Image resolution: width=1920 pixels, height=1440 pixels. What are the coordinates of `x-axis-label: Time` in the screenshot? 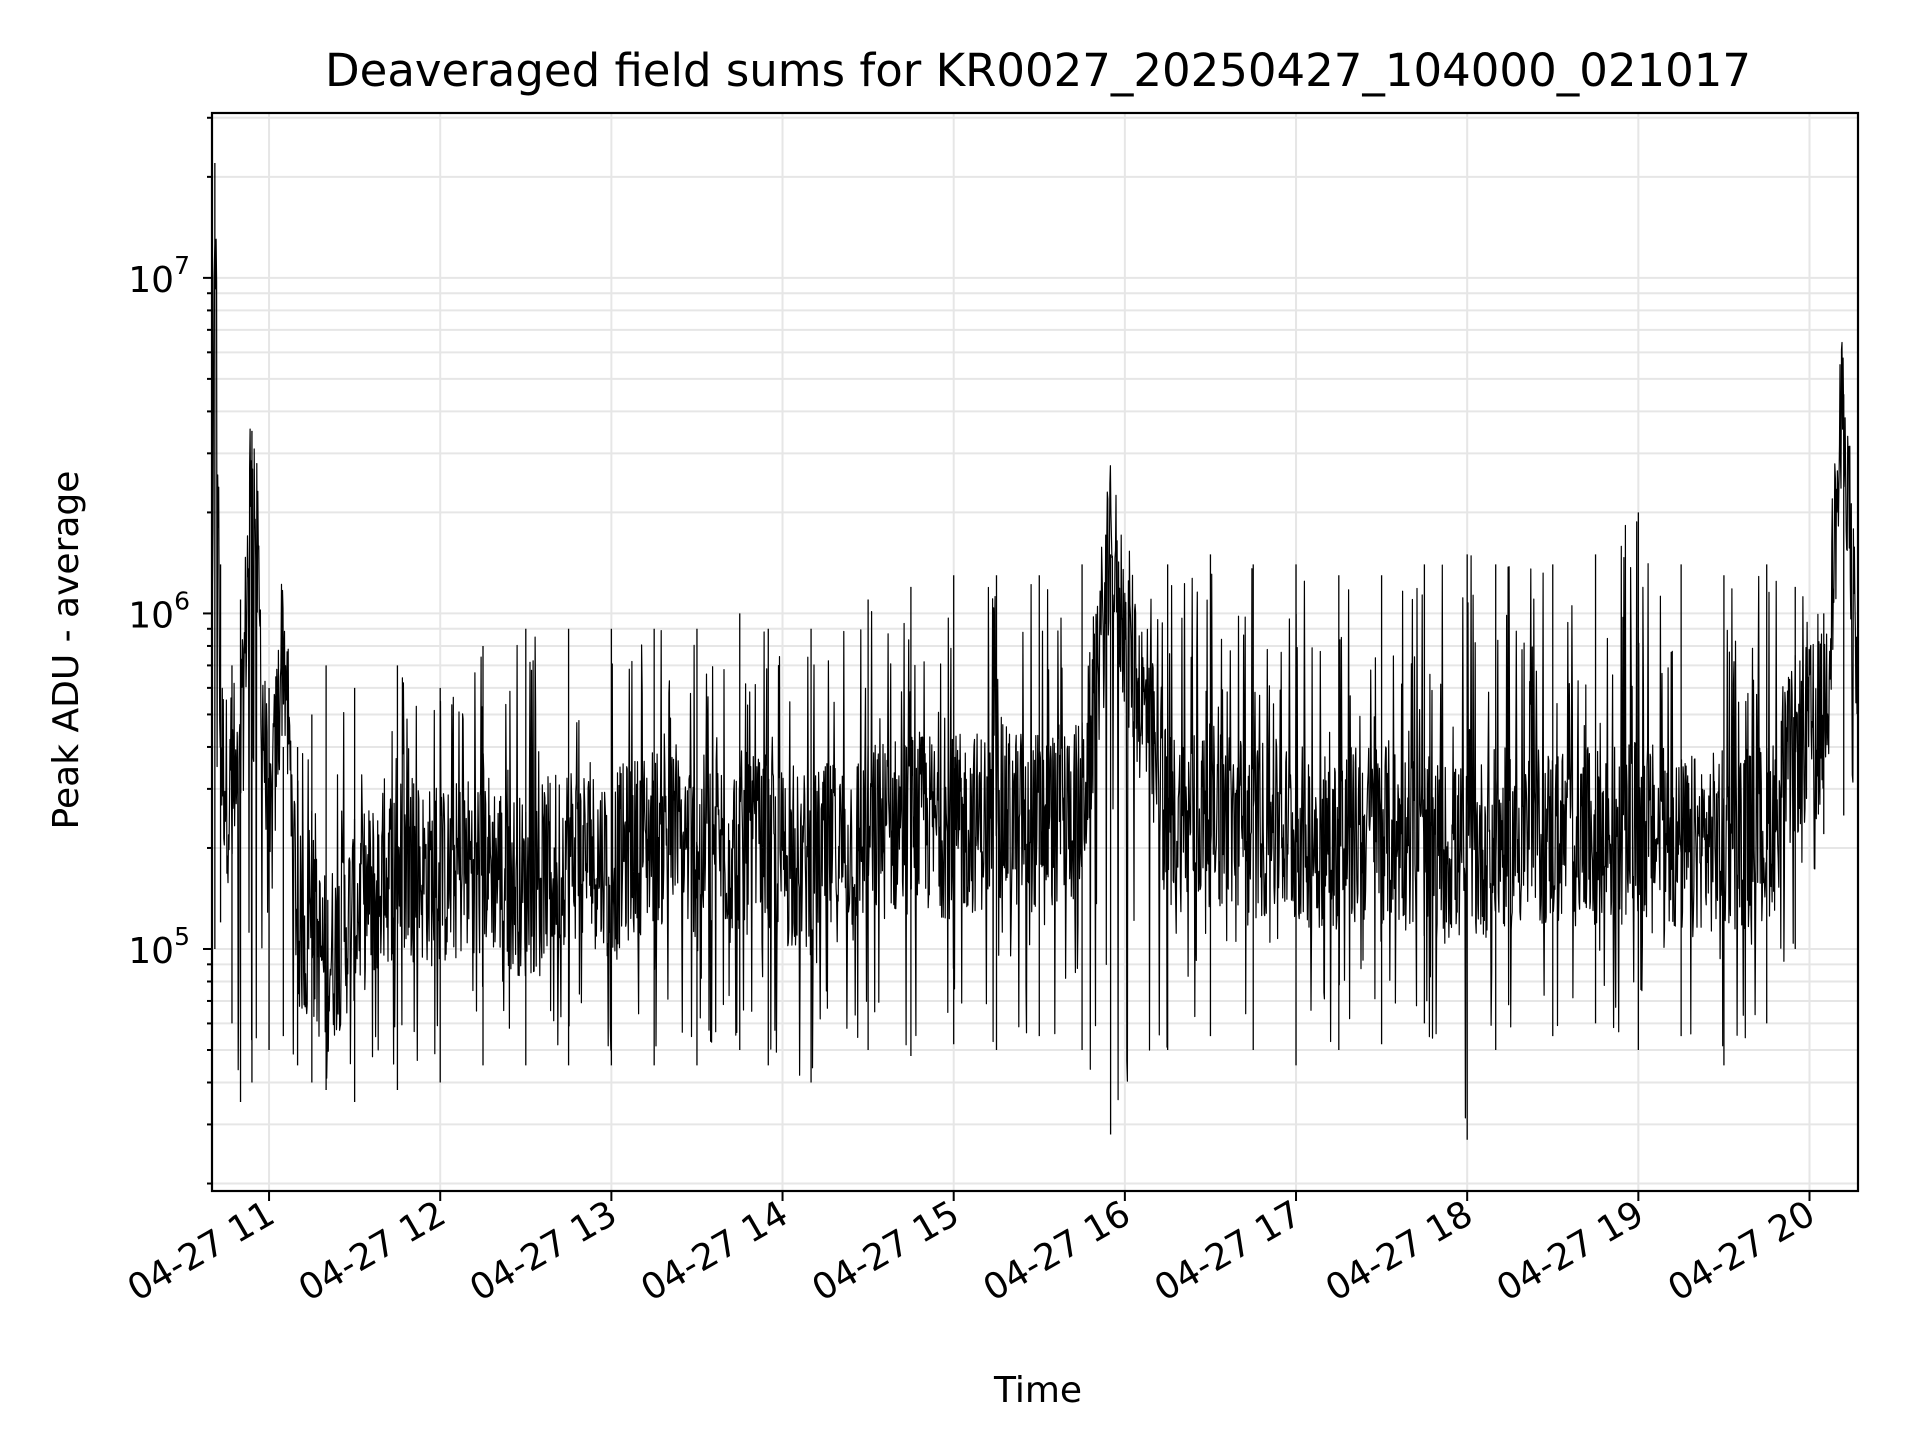 It's located at (1037, 1390).